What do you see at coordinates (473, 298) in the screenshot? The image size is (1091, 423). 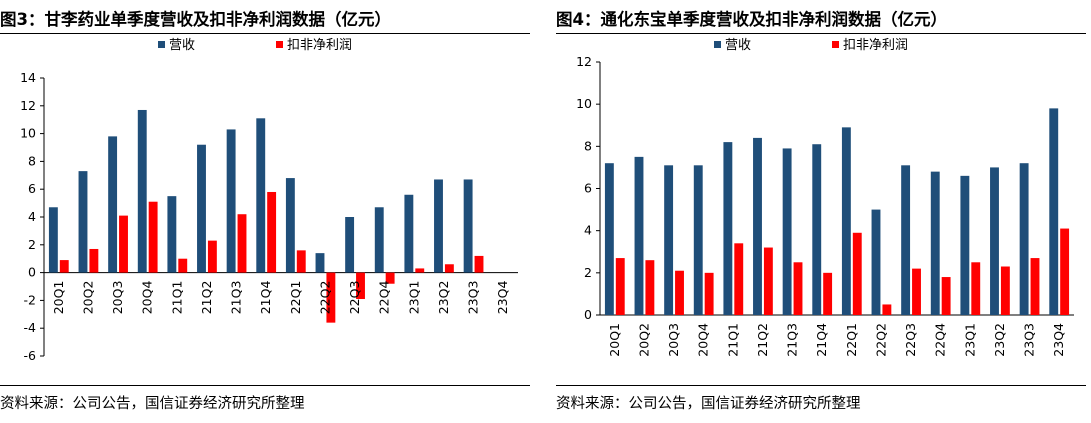 I see `x-tick-label: 23Q3` at bounding box center [473, 298].